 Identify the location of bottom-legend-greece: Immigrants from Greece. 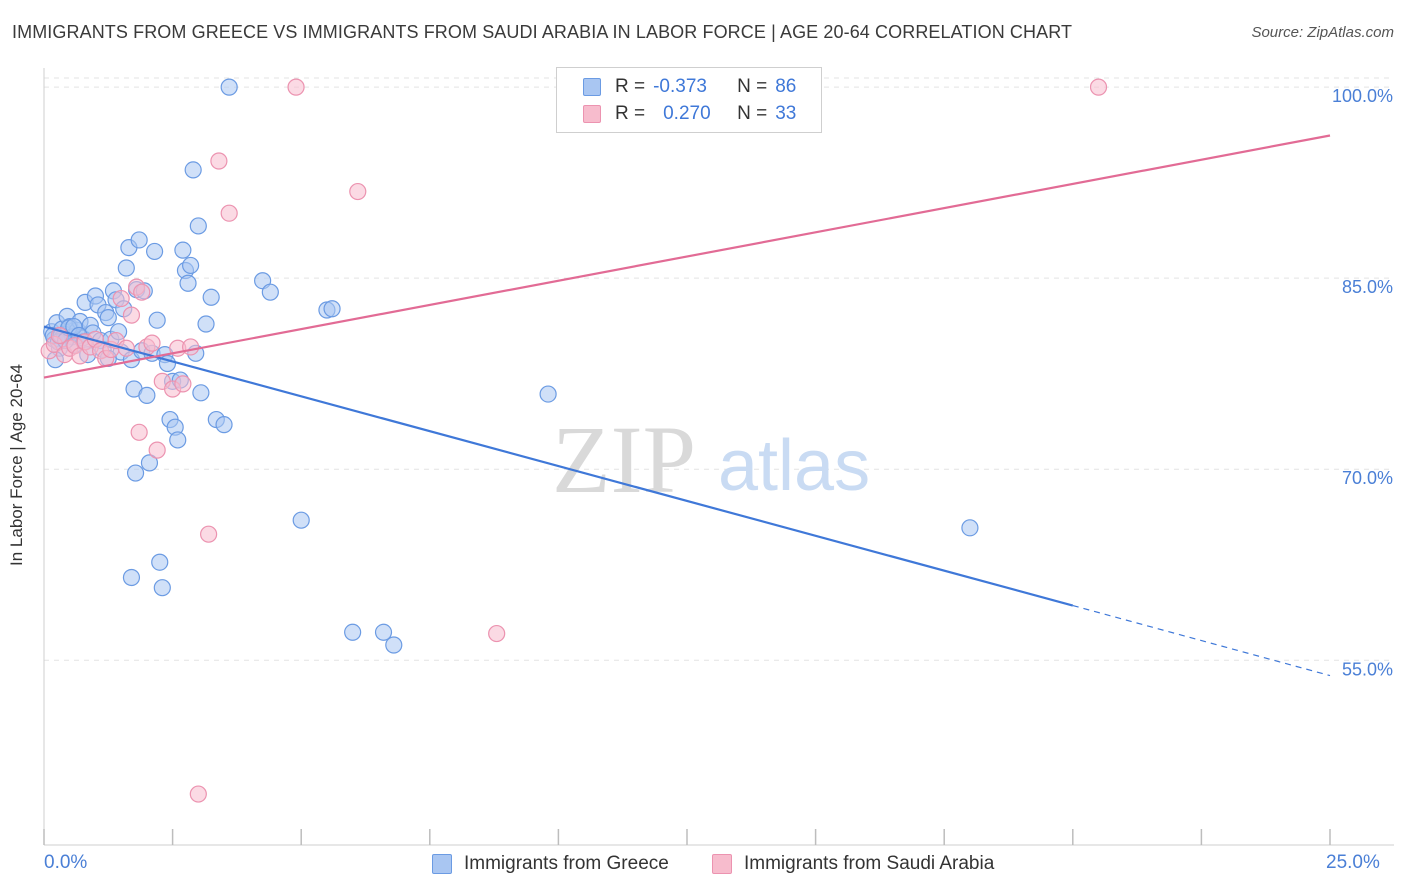
(550, 864).